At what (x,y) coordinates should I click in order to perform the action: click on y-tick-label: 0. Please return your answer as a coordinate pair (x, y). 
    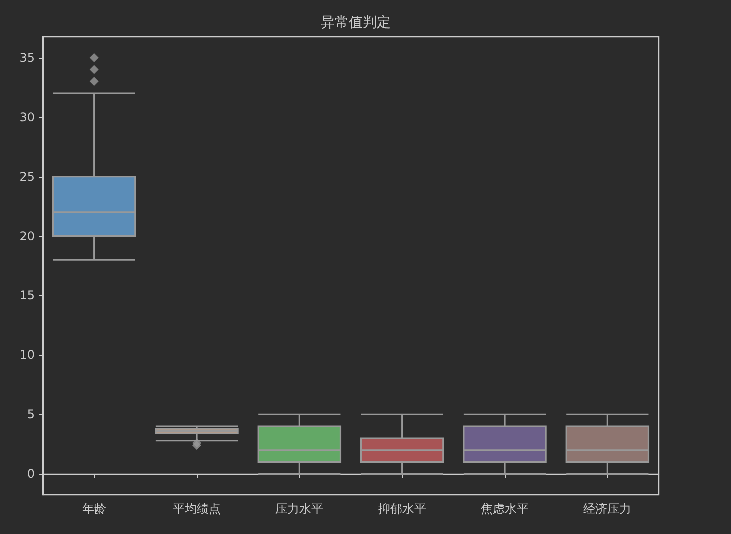
    Looking at the image, I should click on (31, 474).